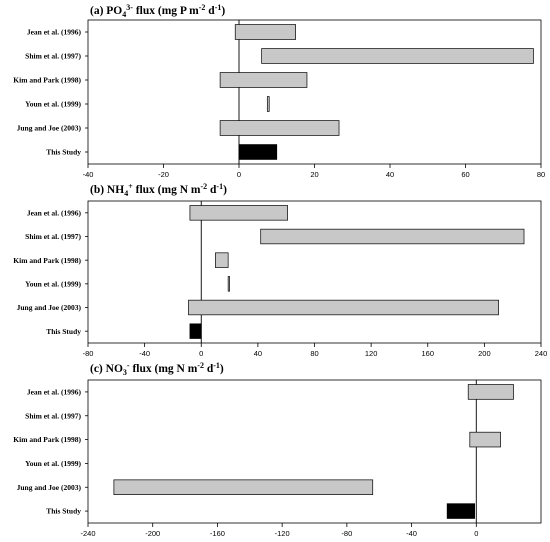  What do you see at coordinates (371, 353) in the screenshot?
I see `x-tick-label: 120` at bounding box center [371, 353].